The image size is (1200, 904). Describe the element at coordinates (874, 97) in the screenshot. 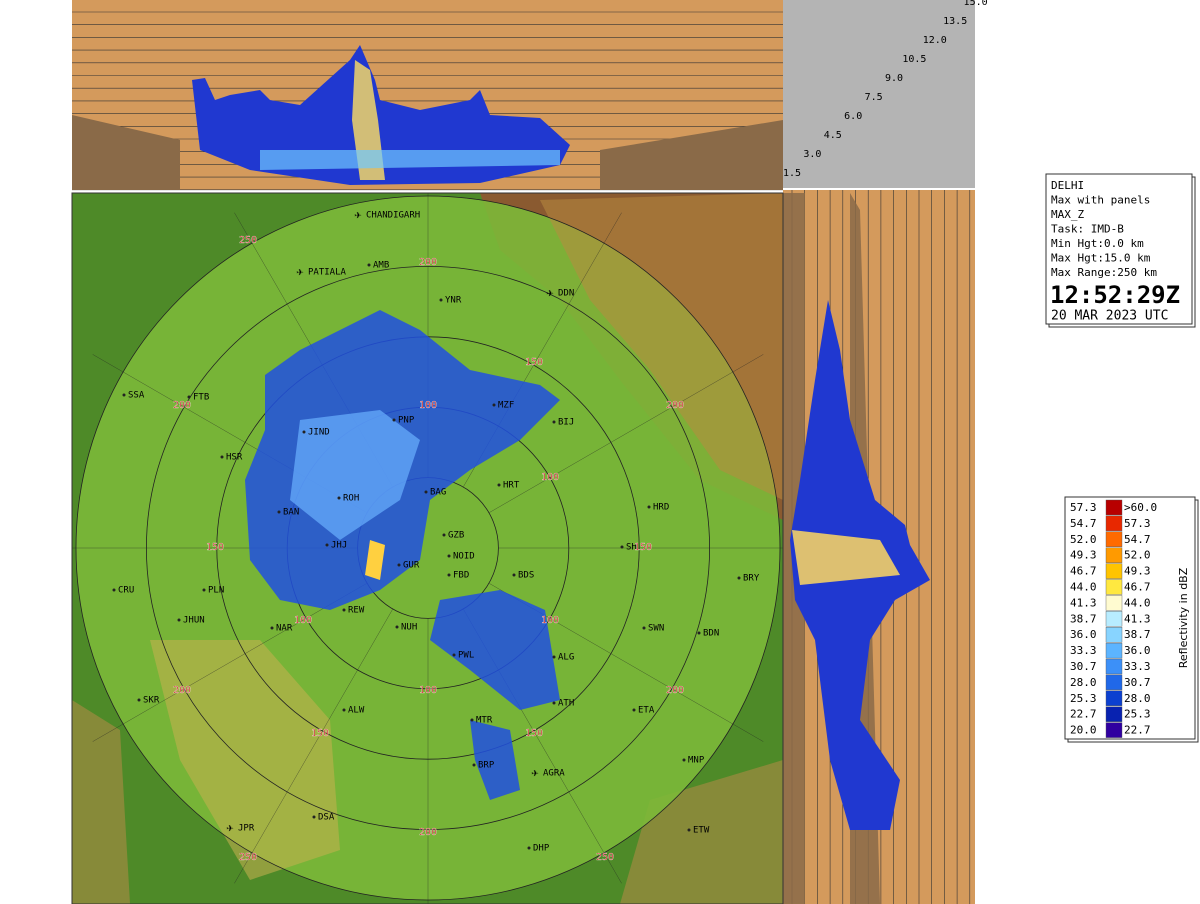

I see `height-label: 7.5` at that location.